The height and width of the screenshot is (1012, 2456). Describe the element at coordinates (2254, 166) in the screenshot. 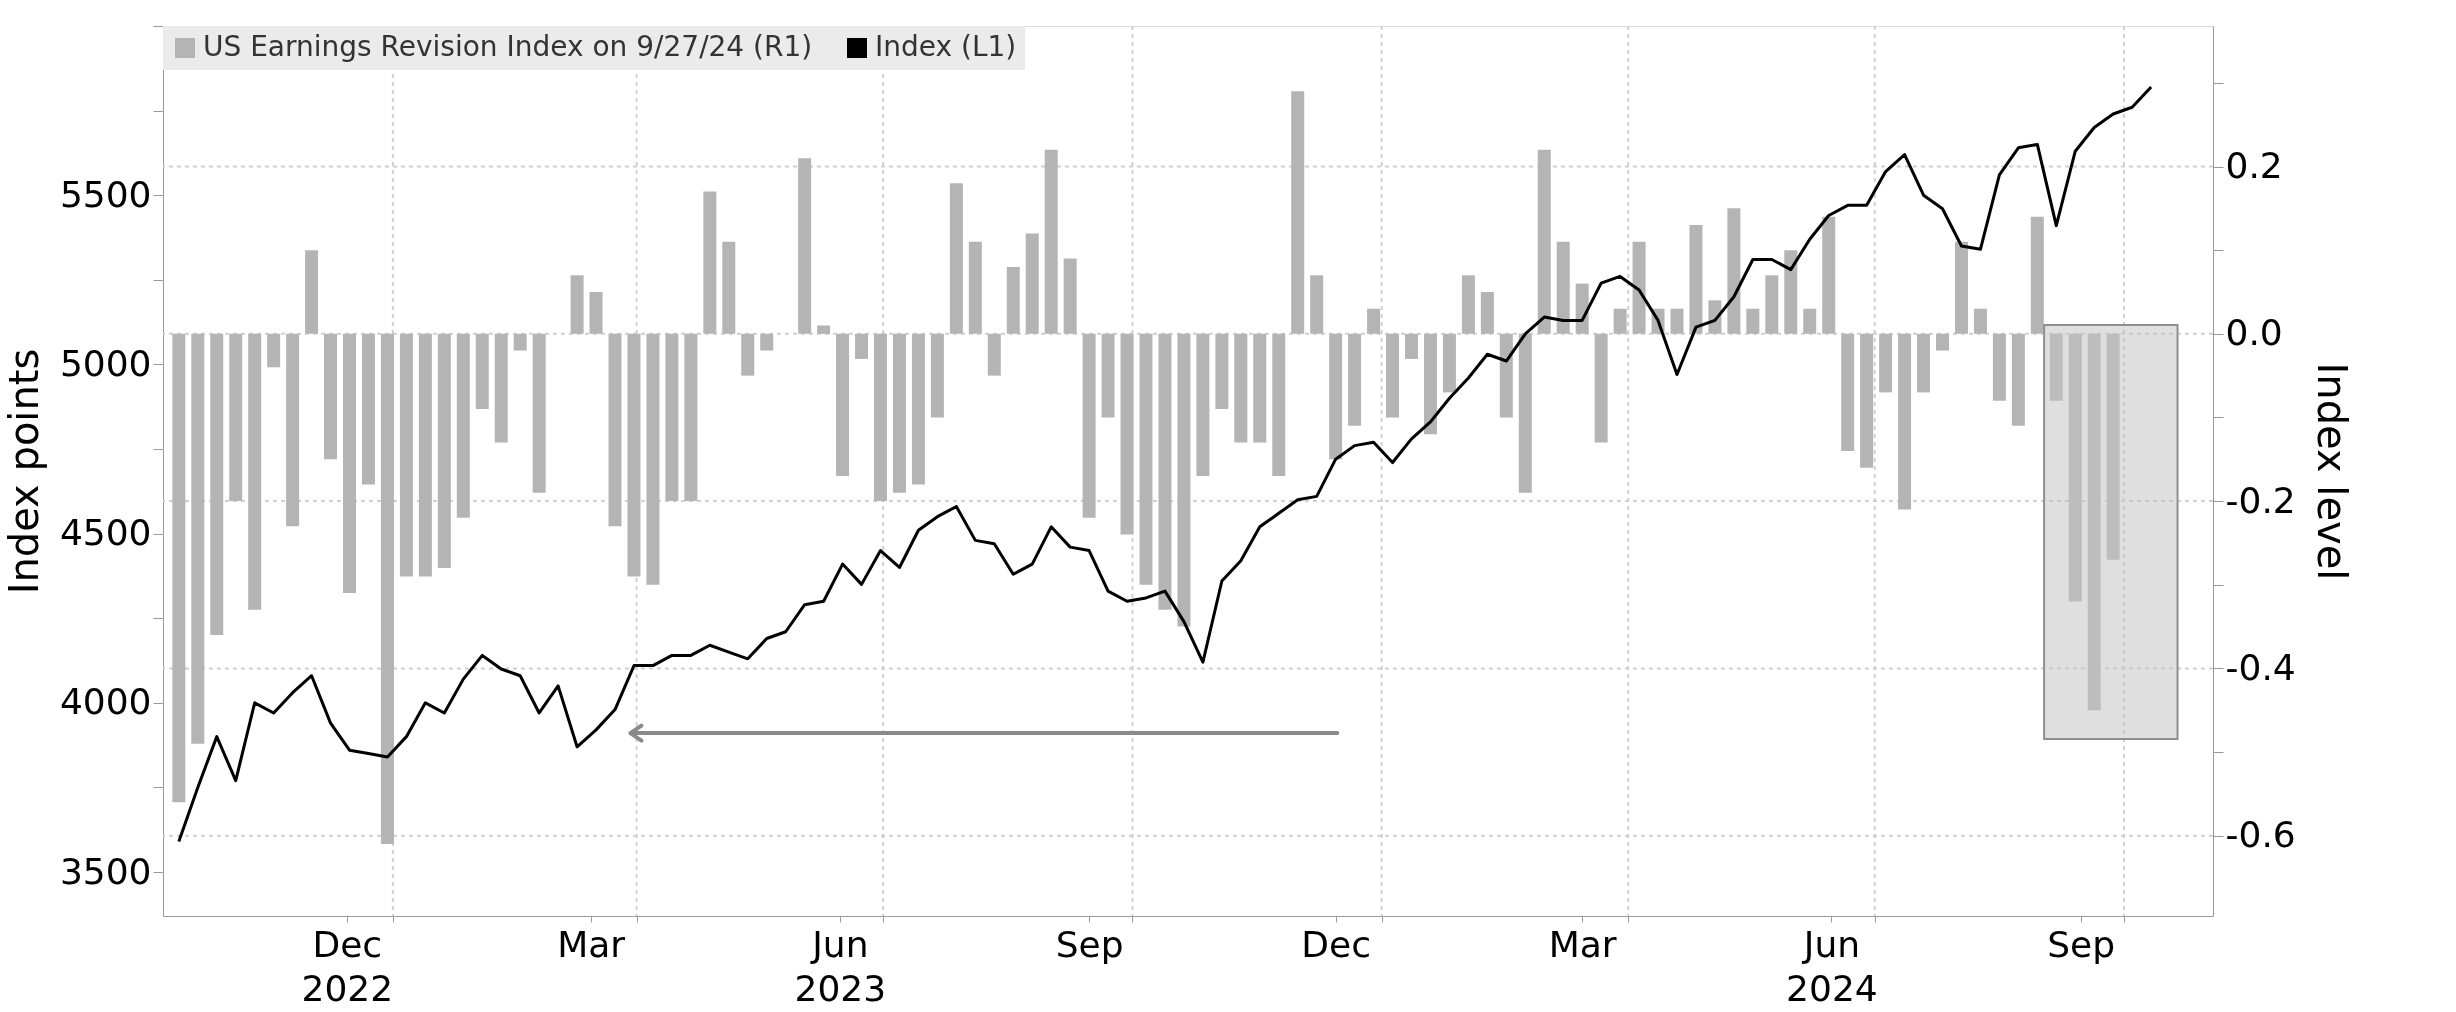

I see `y2-tick-label: 0.2` at that location.